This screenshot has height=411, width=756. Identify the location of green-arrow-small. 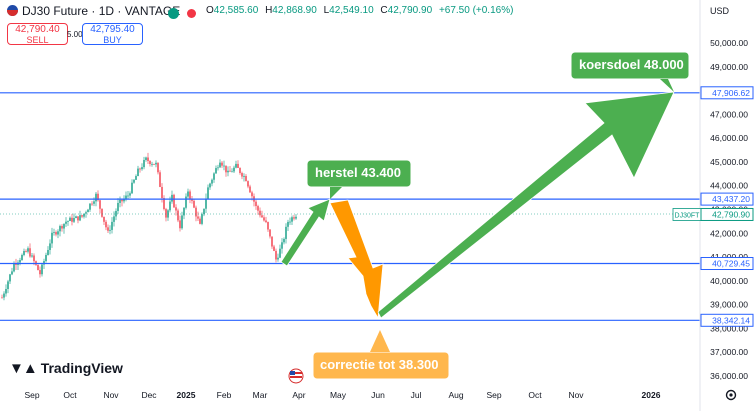
(305, 232).